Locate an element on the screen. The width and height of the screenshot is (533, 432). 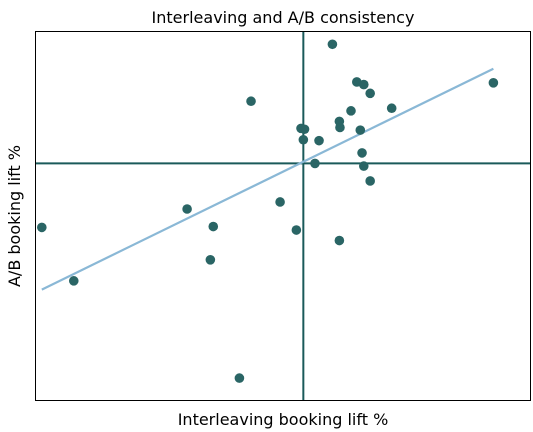
chart-title: Interleaving and A/B consistency is located at coordinates (283, 17).